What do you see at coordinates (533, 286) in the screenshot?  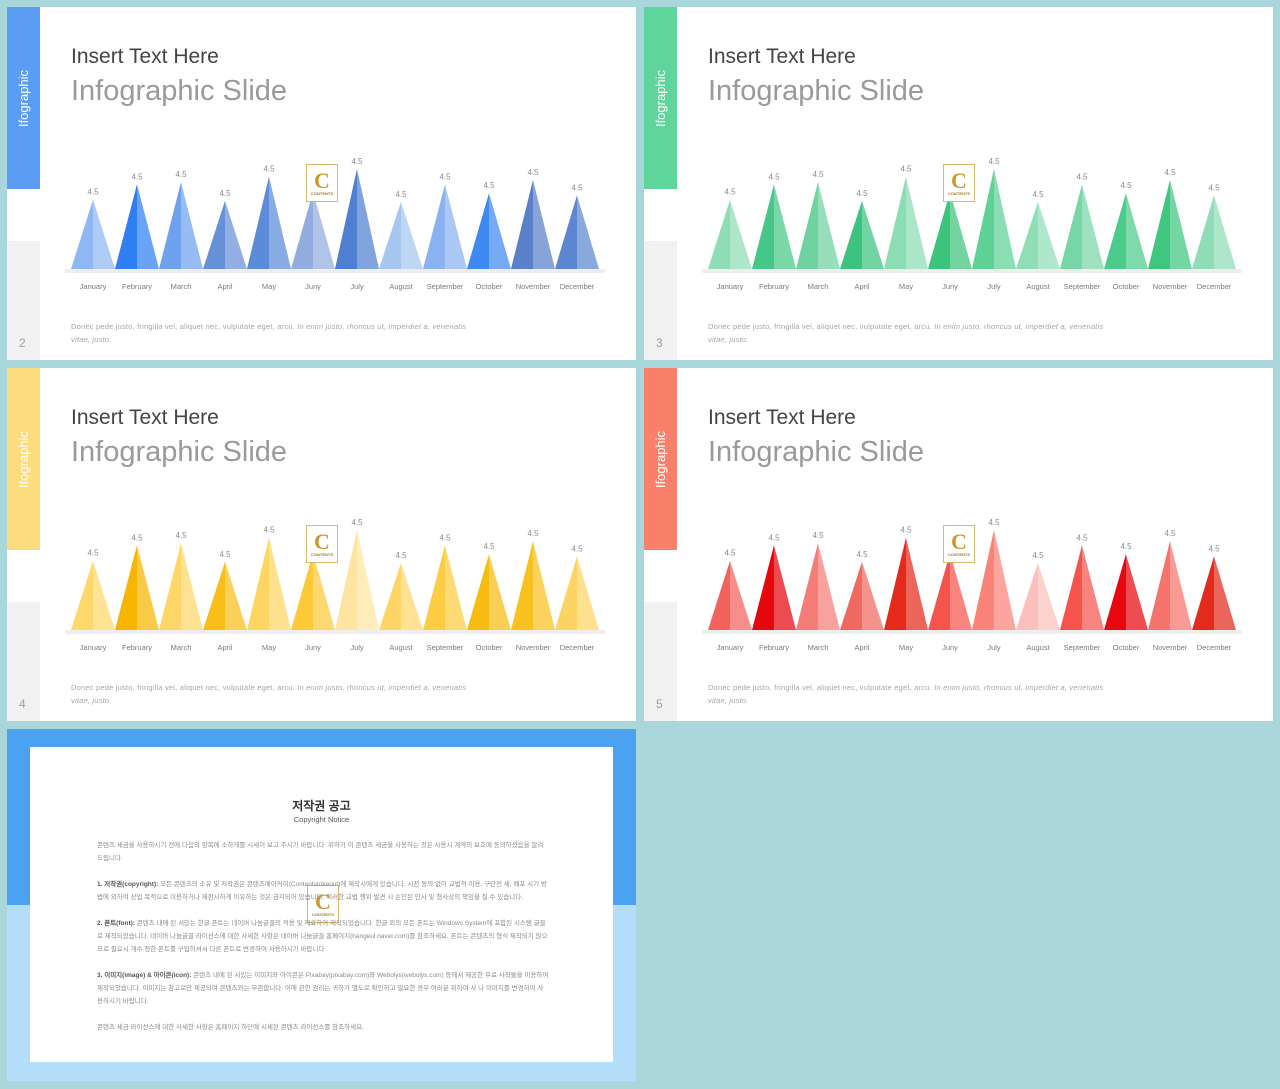 I see `x-tick-label: November` at bounding box center [533, 286].